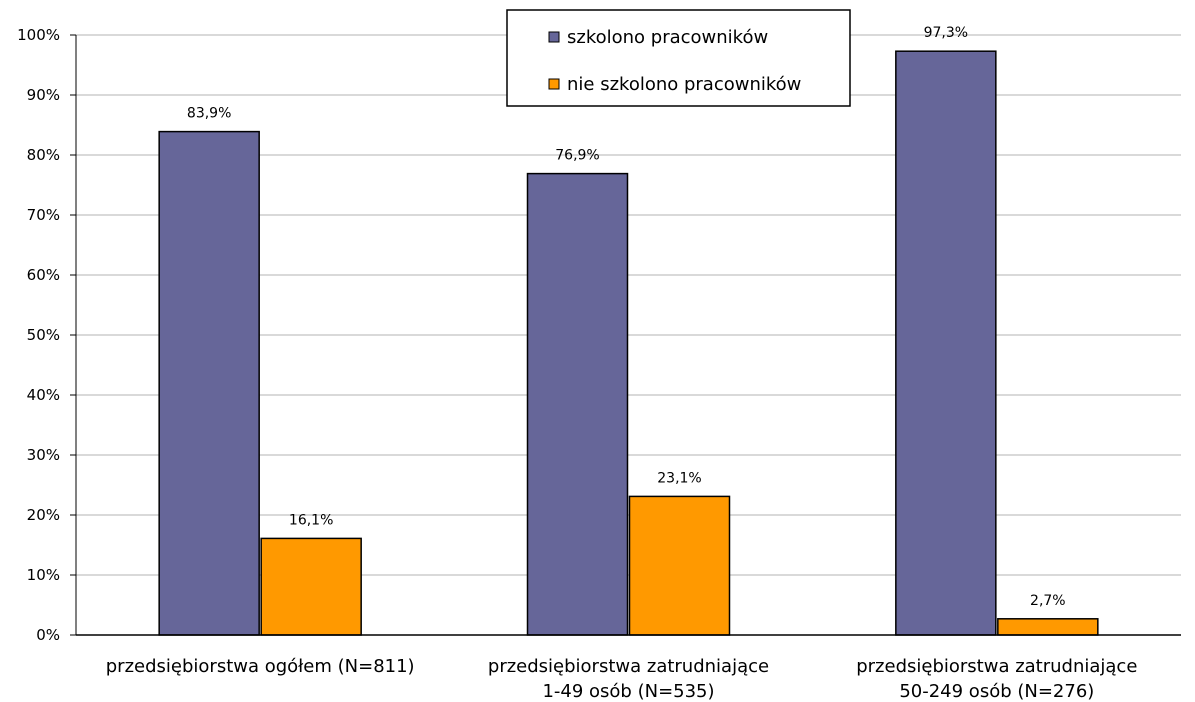 Image resolution: width=1195 pixels, height=702 pixels. I want to click on data-label: 23,1%, so click(679, 478).